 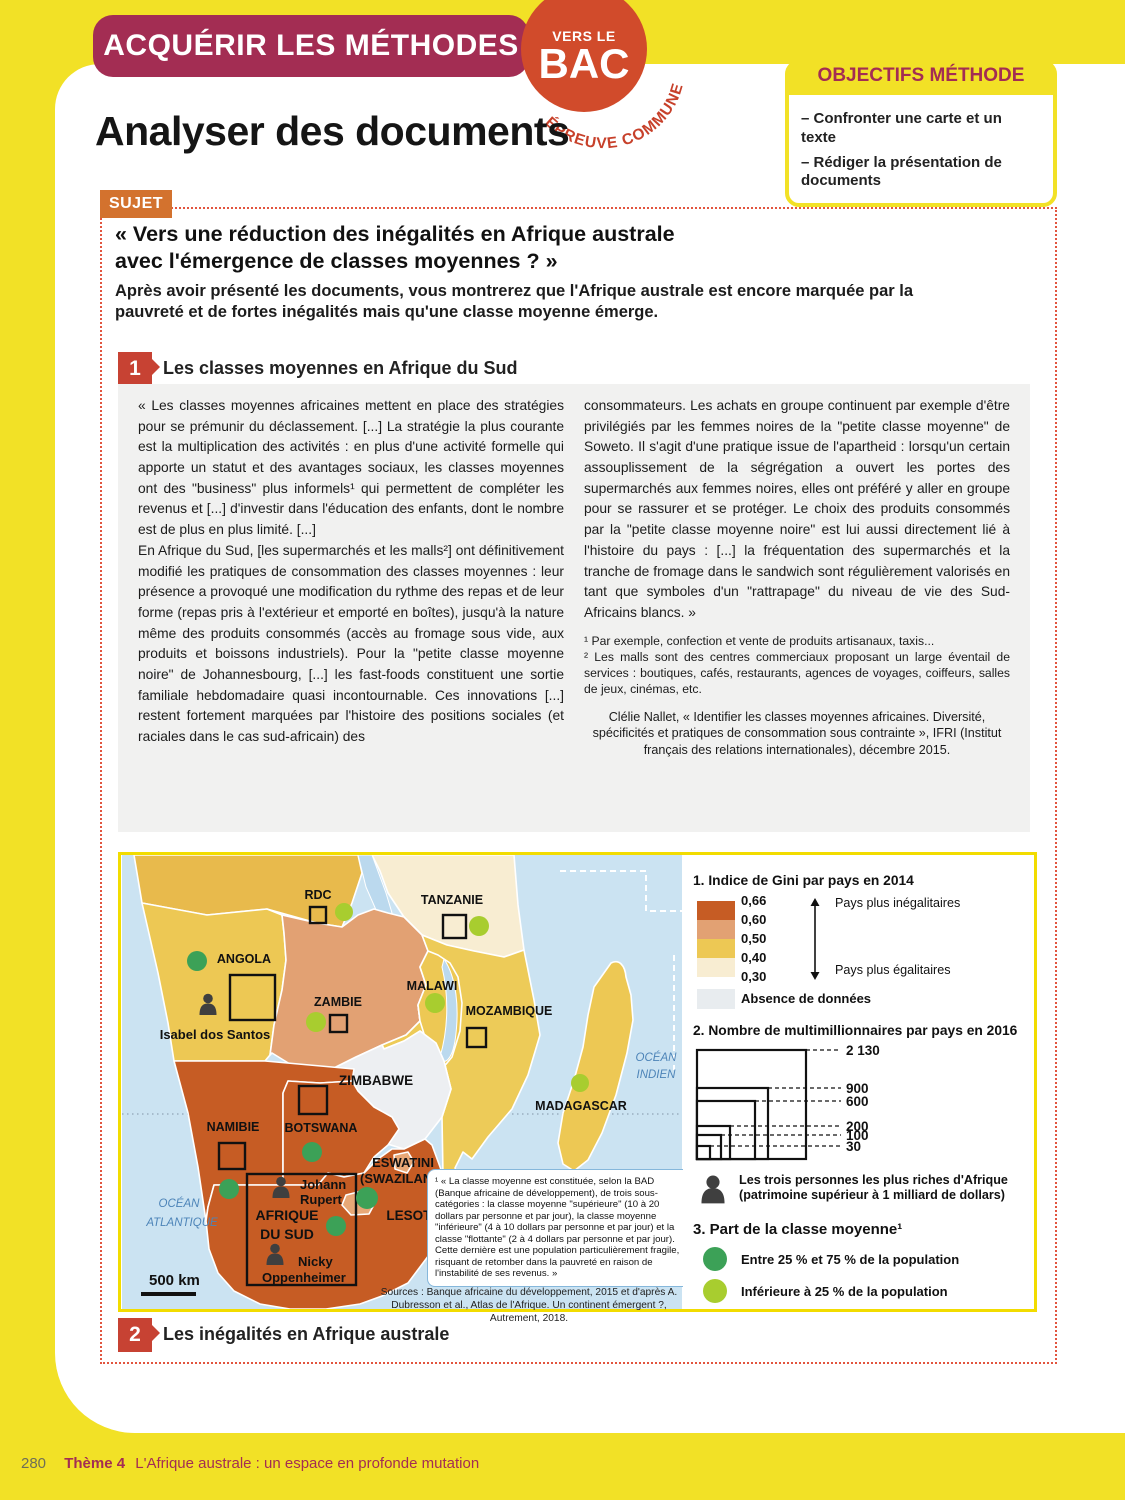 What do you see at coordinates (403, 1178) in the screenshot?
I see `label-swaziland: (SWAZILAND)` at bounding box center [403, 1178].